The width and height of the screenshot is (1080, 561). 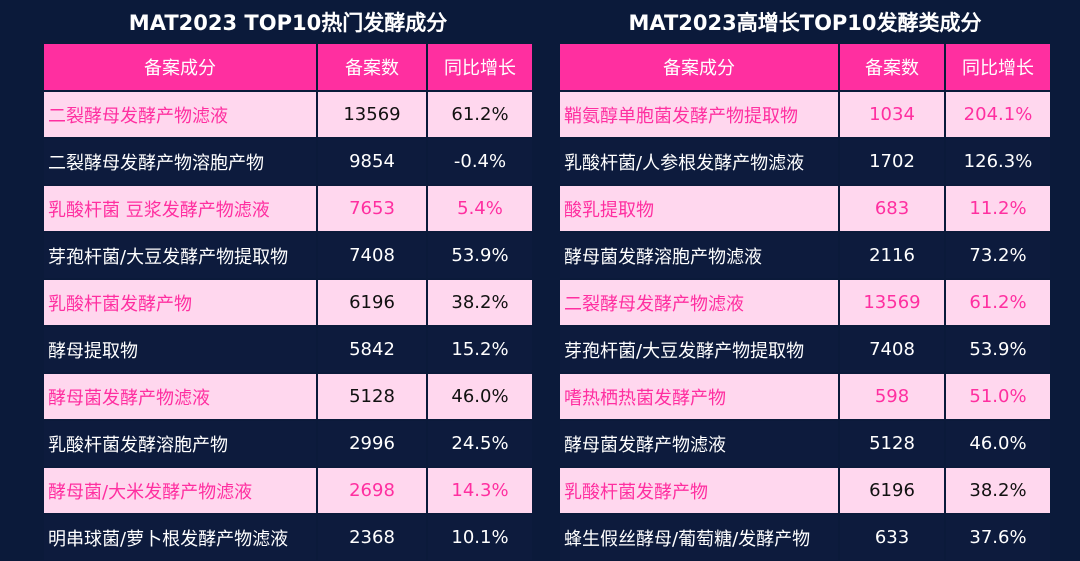 I want to click on ingredient-name: 乳酸杆菌发酵溶胞产物, so click(x=181, y=442).